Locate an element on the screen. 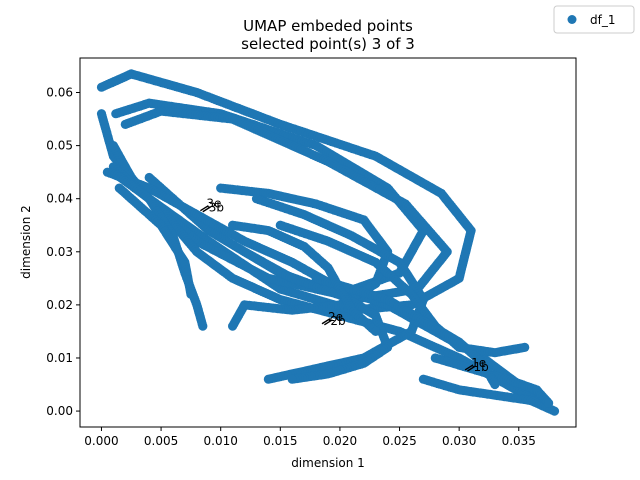 Image resolution: width=640 pixels, height=480 pixels. x-tick-label: 0.005 is located at coordinates (161, 441).